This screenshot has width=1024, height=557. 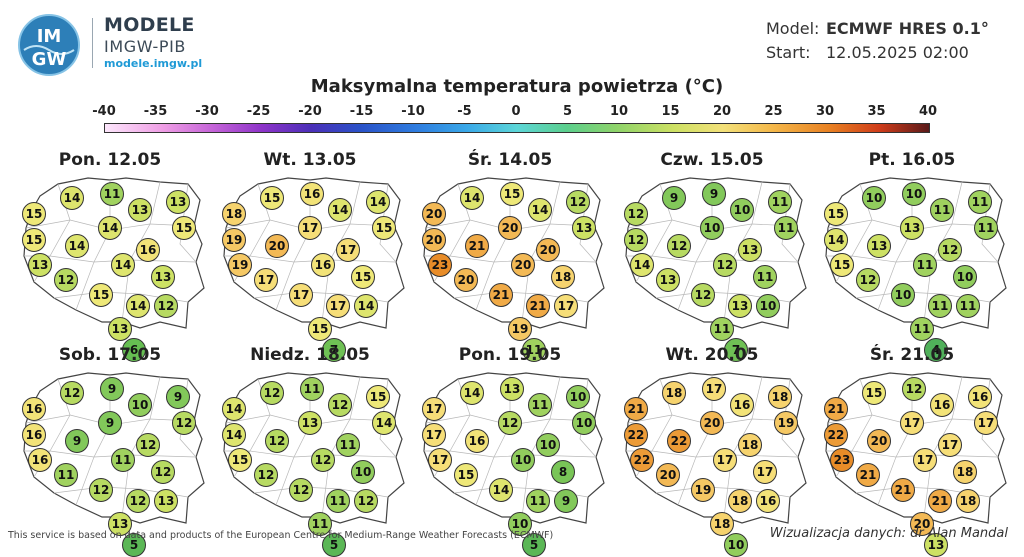 What do you see at coordinates (670, 111) in the screenshot?
I see `scale-tick: 15` at bounding box center [670, 111].